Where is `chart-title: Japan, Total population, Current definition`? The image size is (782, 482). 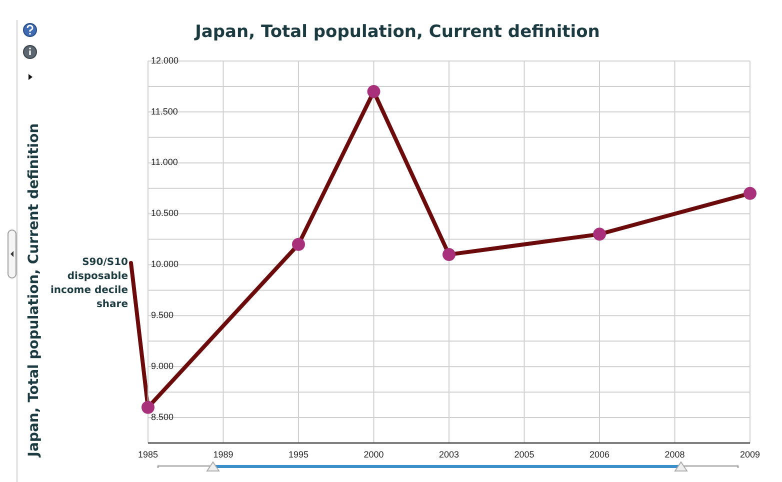
chart-title: Japan, Total population, Current definition is located at coordinates (397, 32).